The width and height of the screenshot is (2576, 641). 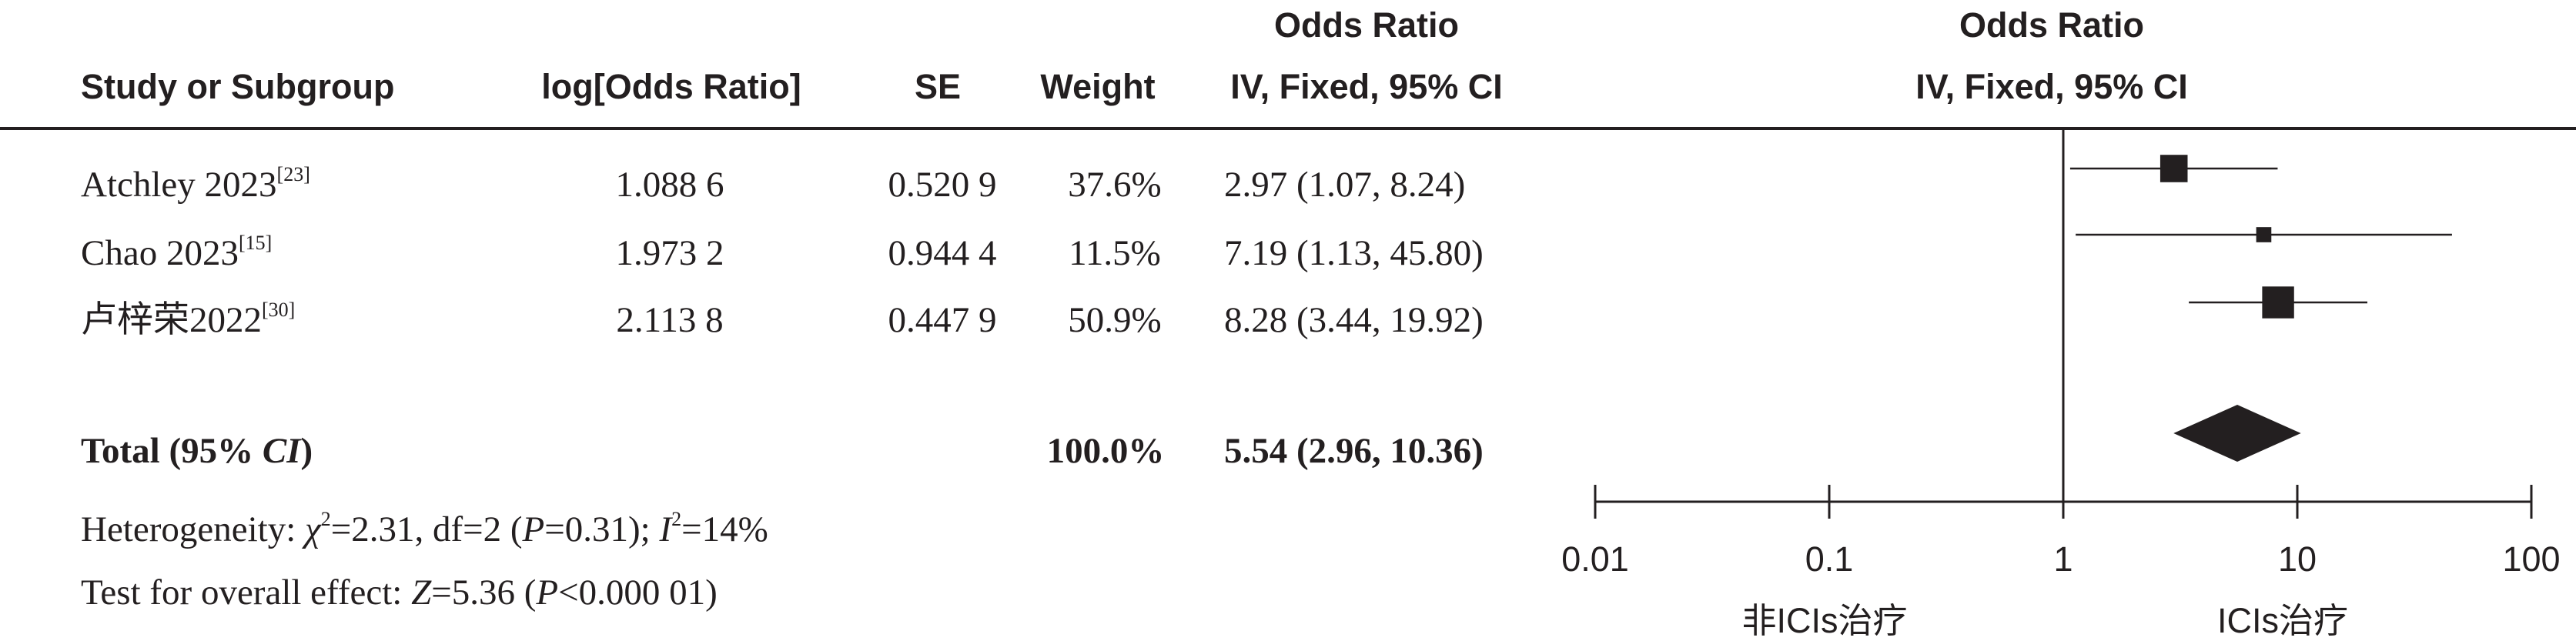 What do you see at coordinates (1115, 185) in the screenshot?
I see `study-weight: 37.6%` at bounding box center [1115, 185].